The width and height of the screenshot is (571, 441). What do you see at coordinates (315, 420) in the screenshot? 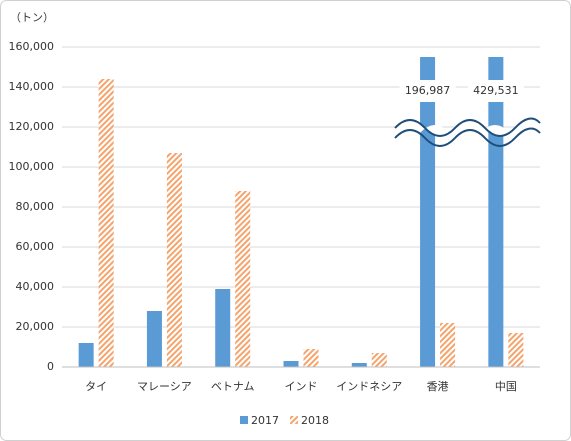
I see `legend-label: 2018` at bounding box center [315, 420].